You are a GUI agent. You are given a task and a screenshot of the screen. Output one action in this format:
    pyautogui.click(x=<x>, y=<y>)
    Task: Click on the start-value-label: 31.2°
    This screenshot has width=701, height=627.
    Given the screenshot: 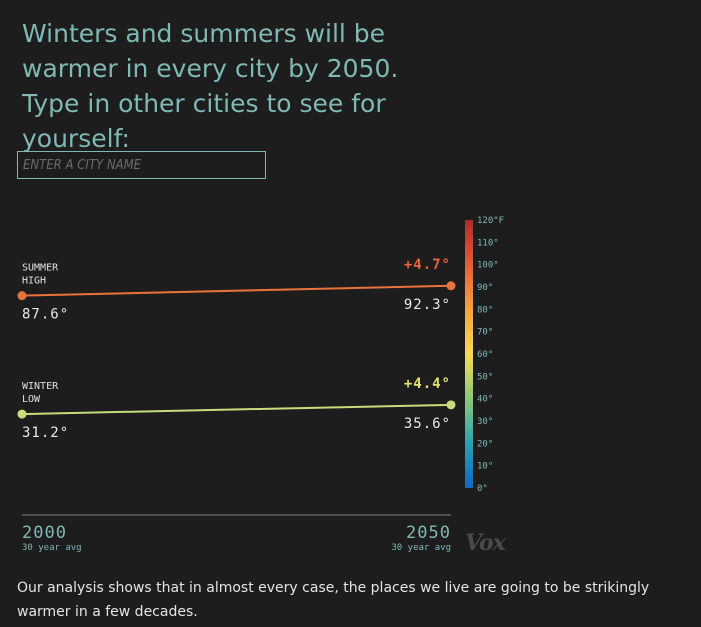 What is the action you would take?
    pyautogui.click(x=45, y=433)
    